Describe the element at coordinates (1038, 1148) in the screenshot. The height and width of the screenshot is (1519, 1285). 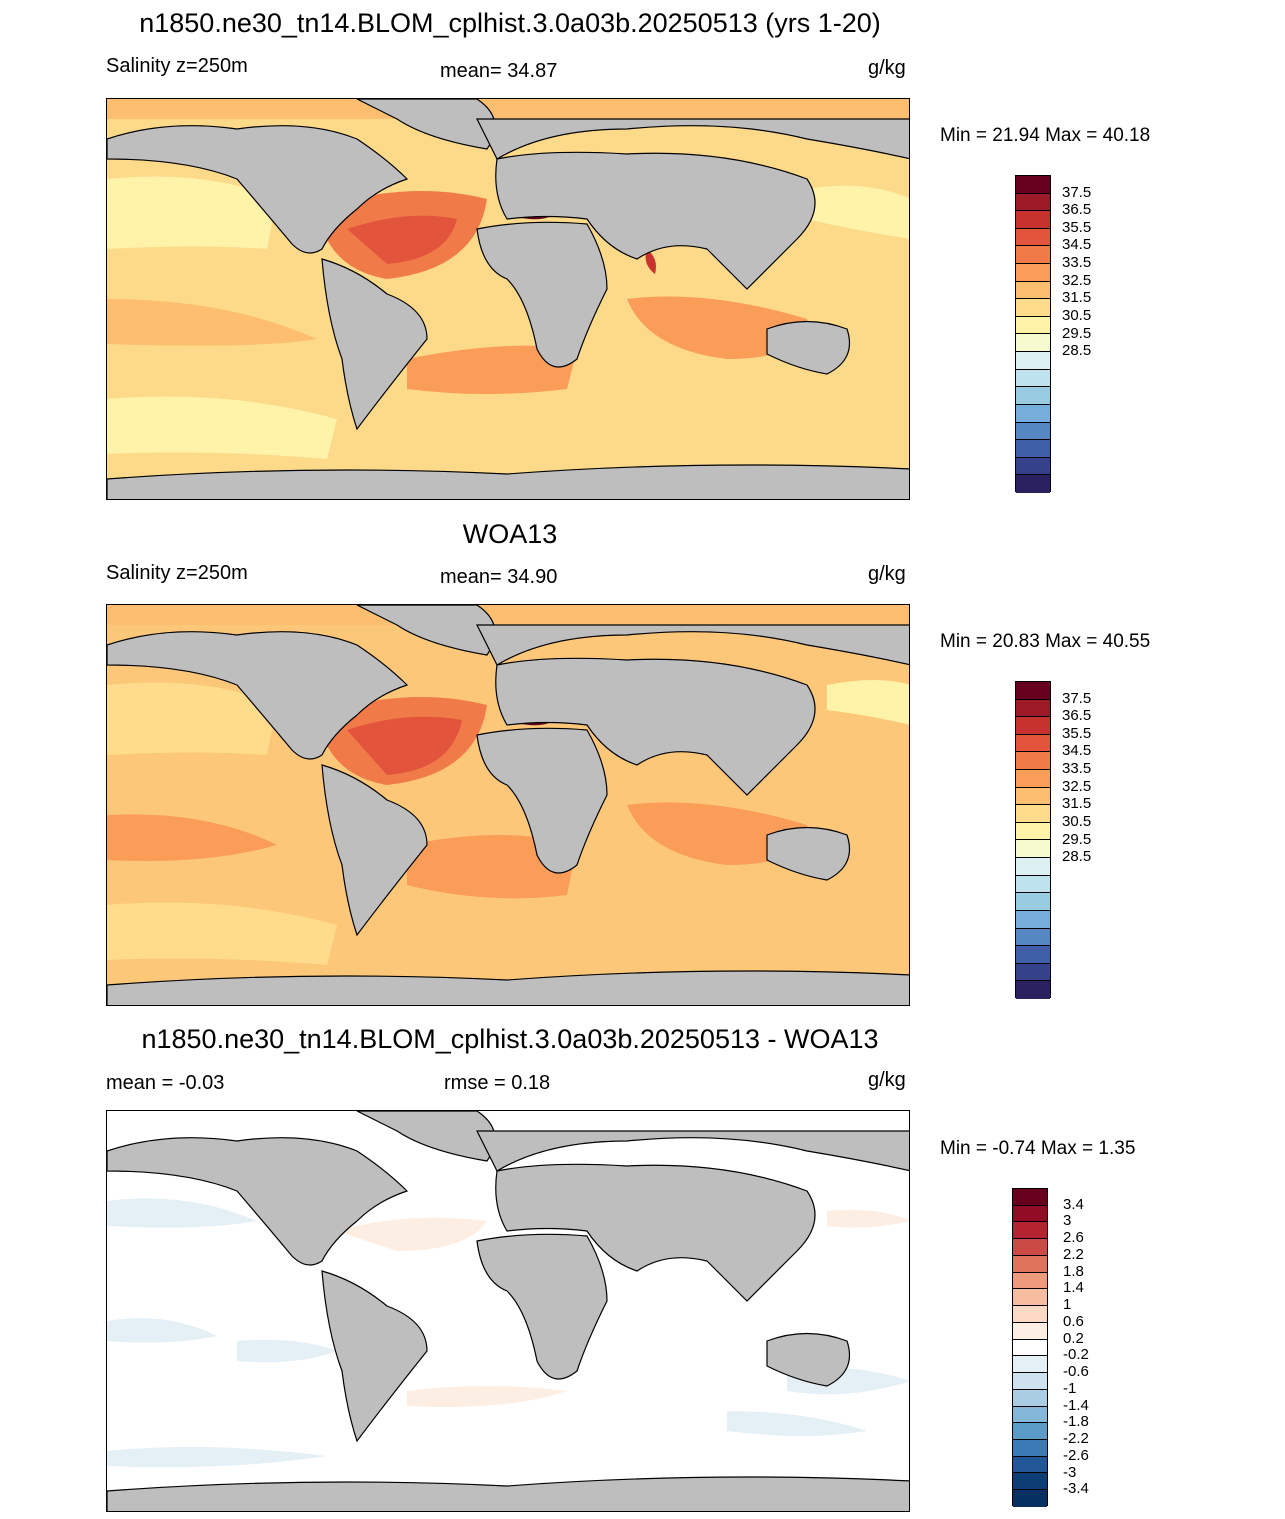
I see `panel-3-minmax: Min = -0.74 Max = 1.35` at that location.